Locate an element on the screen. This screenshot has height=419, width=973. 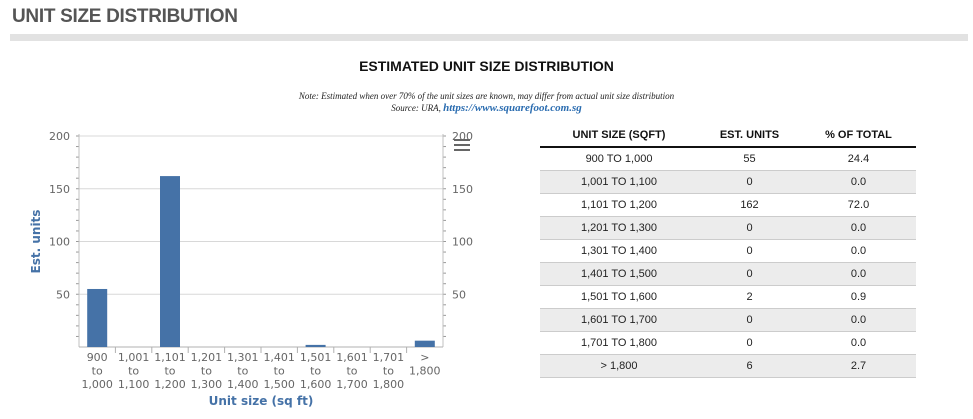
y-tick-label: 50 is located at coordinates (63, 294).